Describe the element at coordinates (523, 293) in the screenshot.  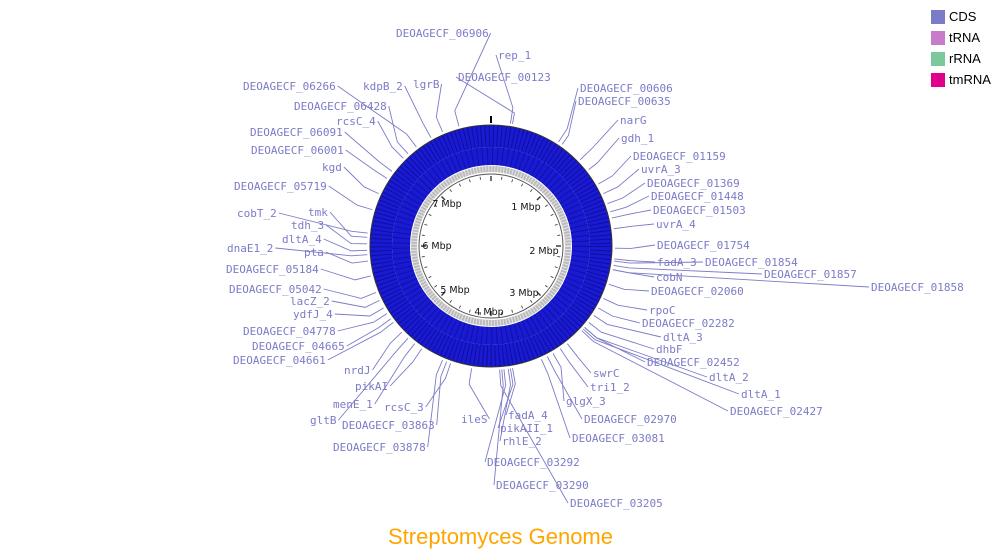
I see `scale-label: 3 Mbp` at that location.